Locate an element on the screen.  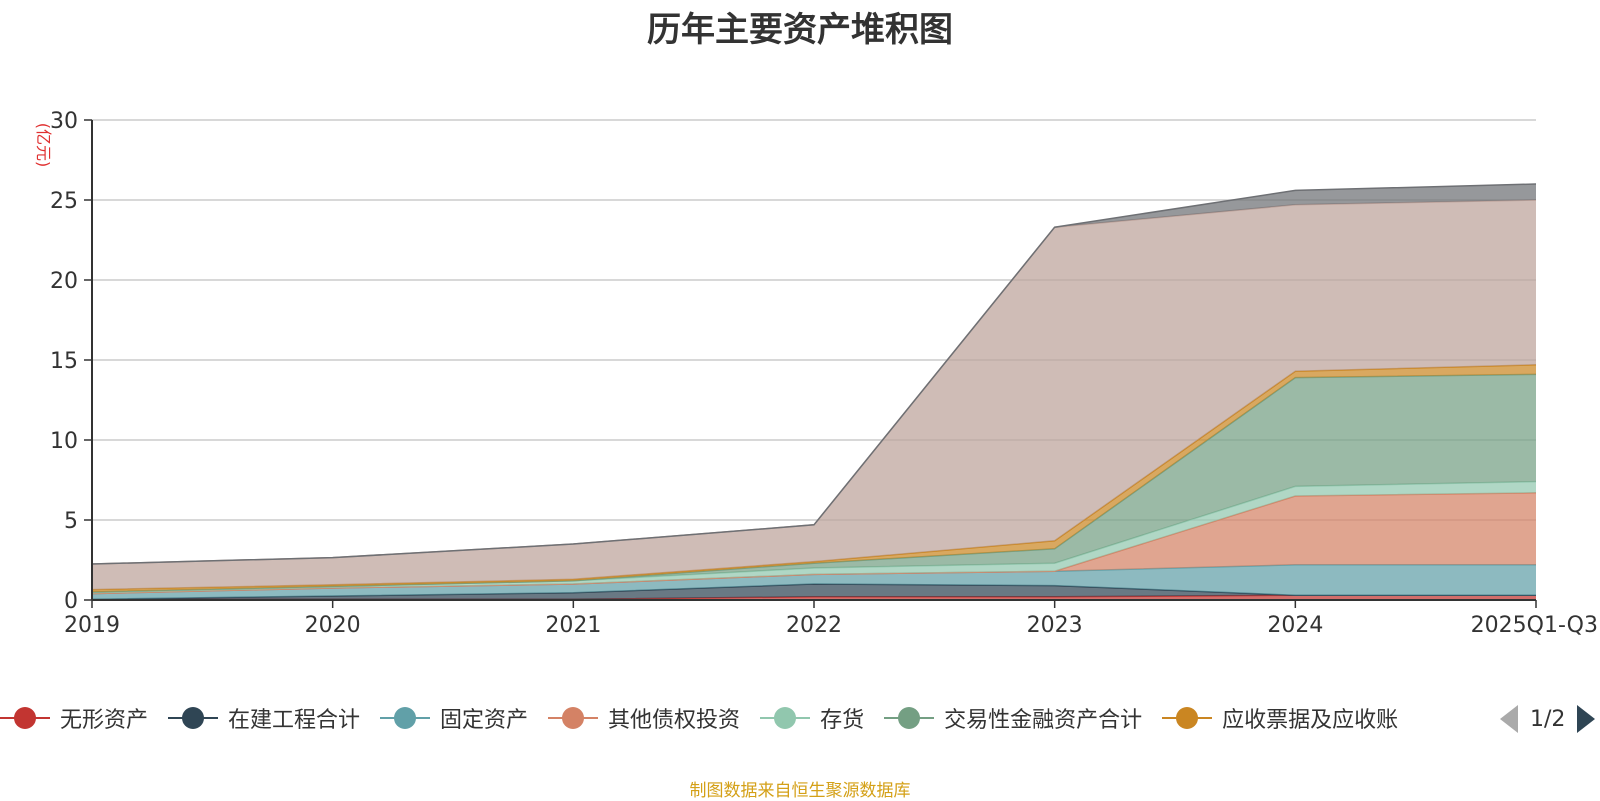
legend-item: 应收票据及应收账 is located at coordinates (1280, 718).